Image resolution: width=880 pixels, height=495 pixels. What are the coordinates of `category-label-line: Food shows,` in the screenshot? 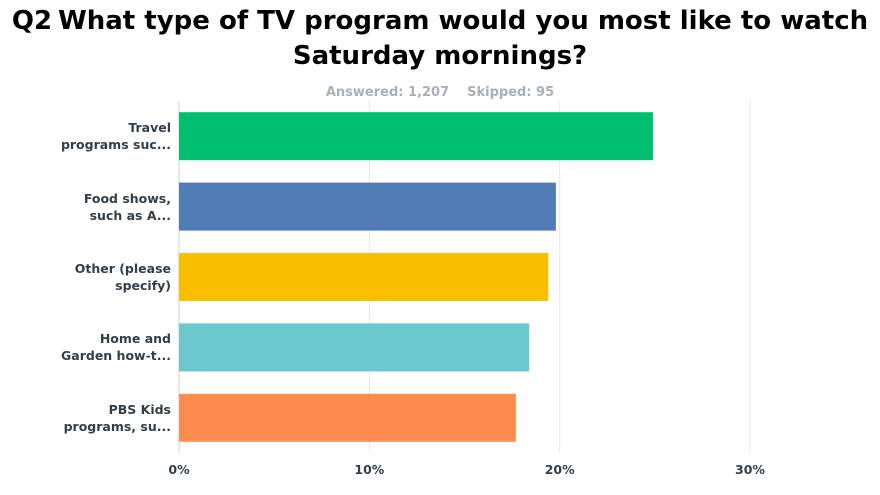 It's located at (127, 198).